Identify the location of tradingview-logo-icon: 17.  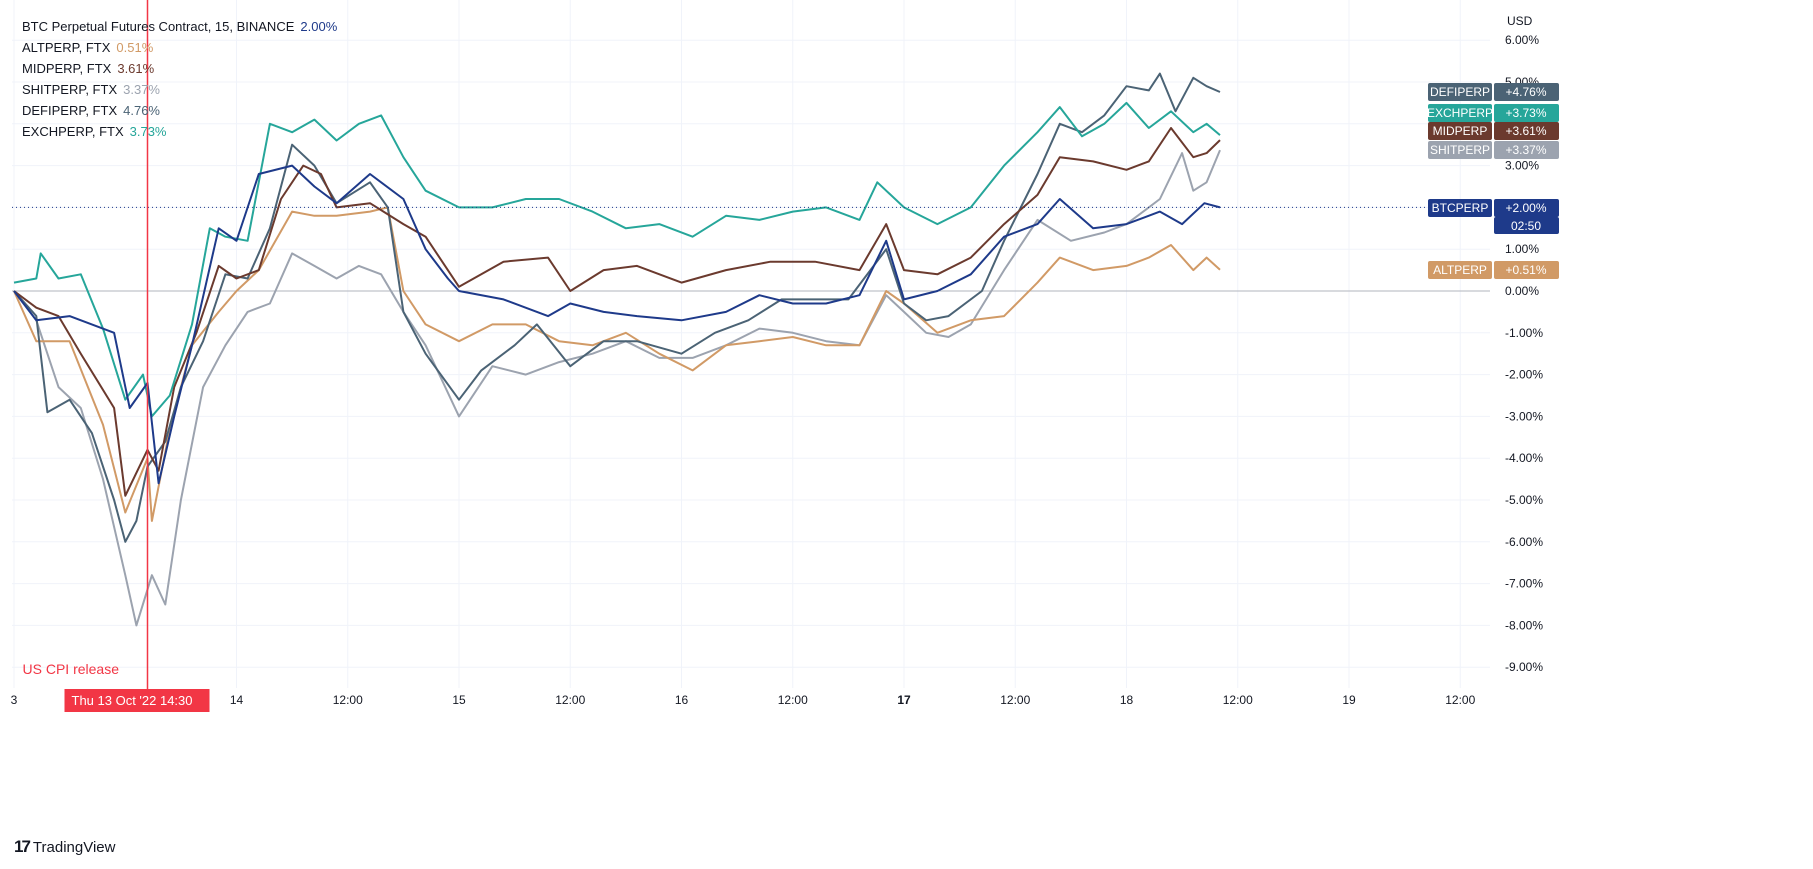
(22, 846).